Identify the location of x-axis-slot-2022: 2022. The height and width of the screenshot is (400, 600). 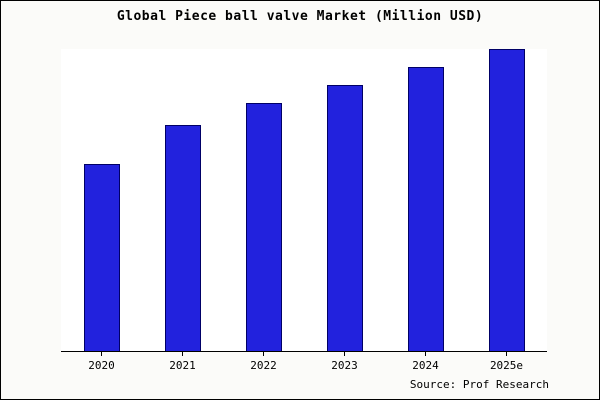
(263, 362).